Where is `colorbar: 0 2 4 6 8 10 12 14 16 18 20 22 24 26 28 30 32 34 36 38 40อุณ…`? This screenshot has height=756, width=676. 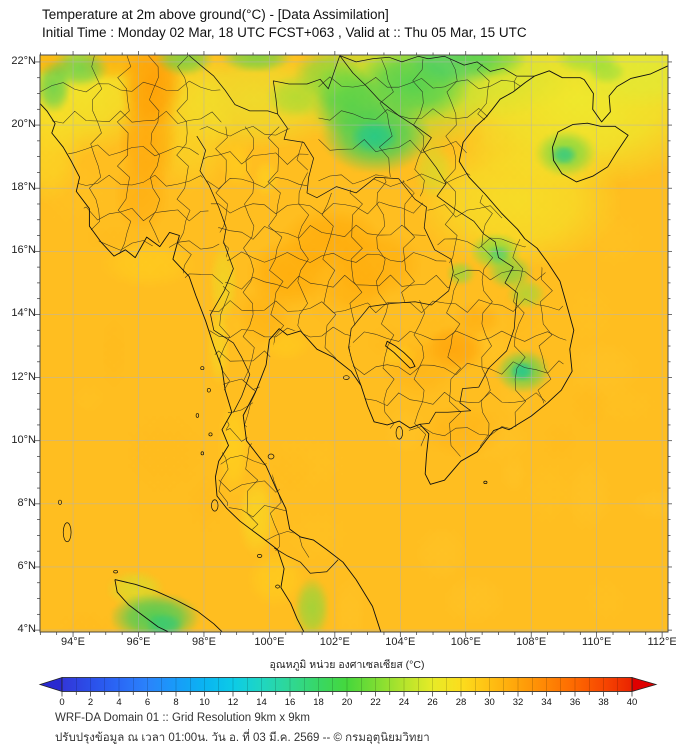
colorbar: 0 2 4 6 8 10 12 14 16 18 20 22 24 26 28 30 32 34 36 38 40อุณ… is located at coordinates (348, 683).